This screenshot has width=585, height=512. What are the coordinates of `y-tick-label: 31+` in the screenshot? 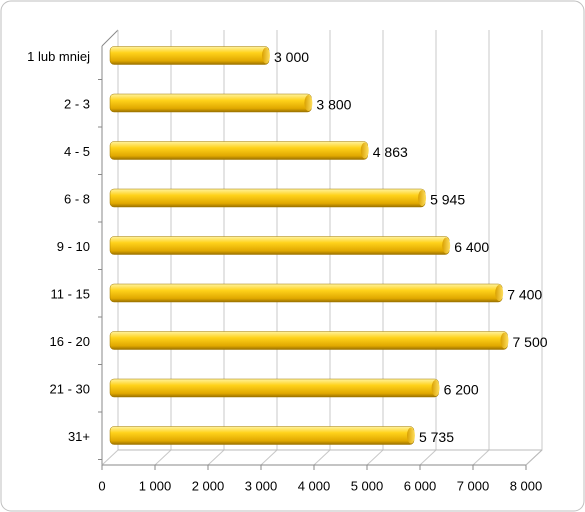 It's located at (79, 436).